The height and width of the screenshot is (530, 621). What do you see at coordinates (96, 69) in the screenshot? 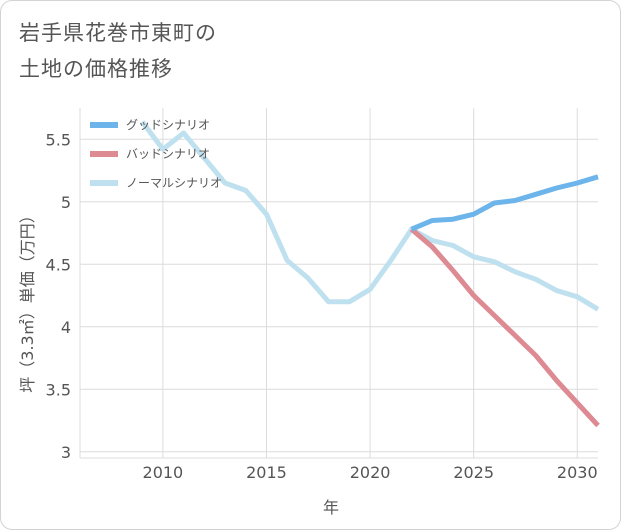
I see `chart-title-line-2: 土地の価格推移` at bounding box center [96, 69].